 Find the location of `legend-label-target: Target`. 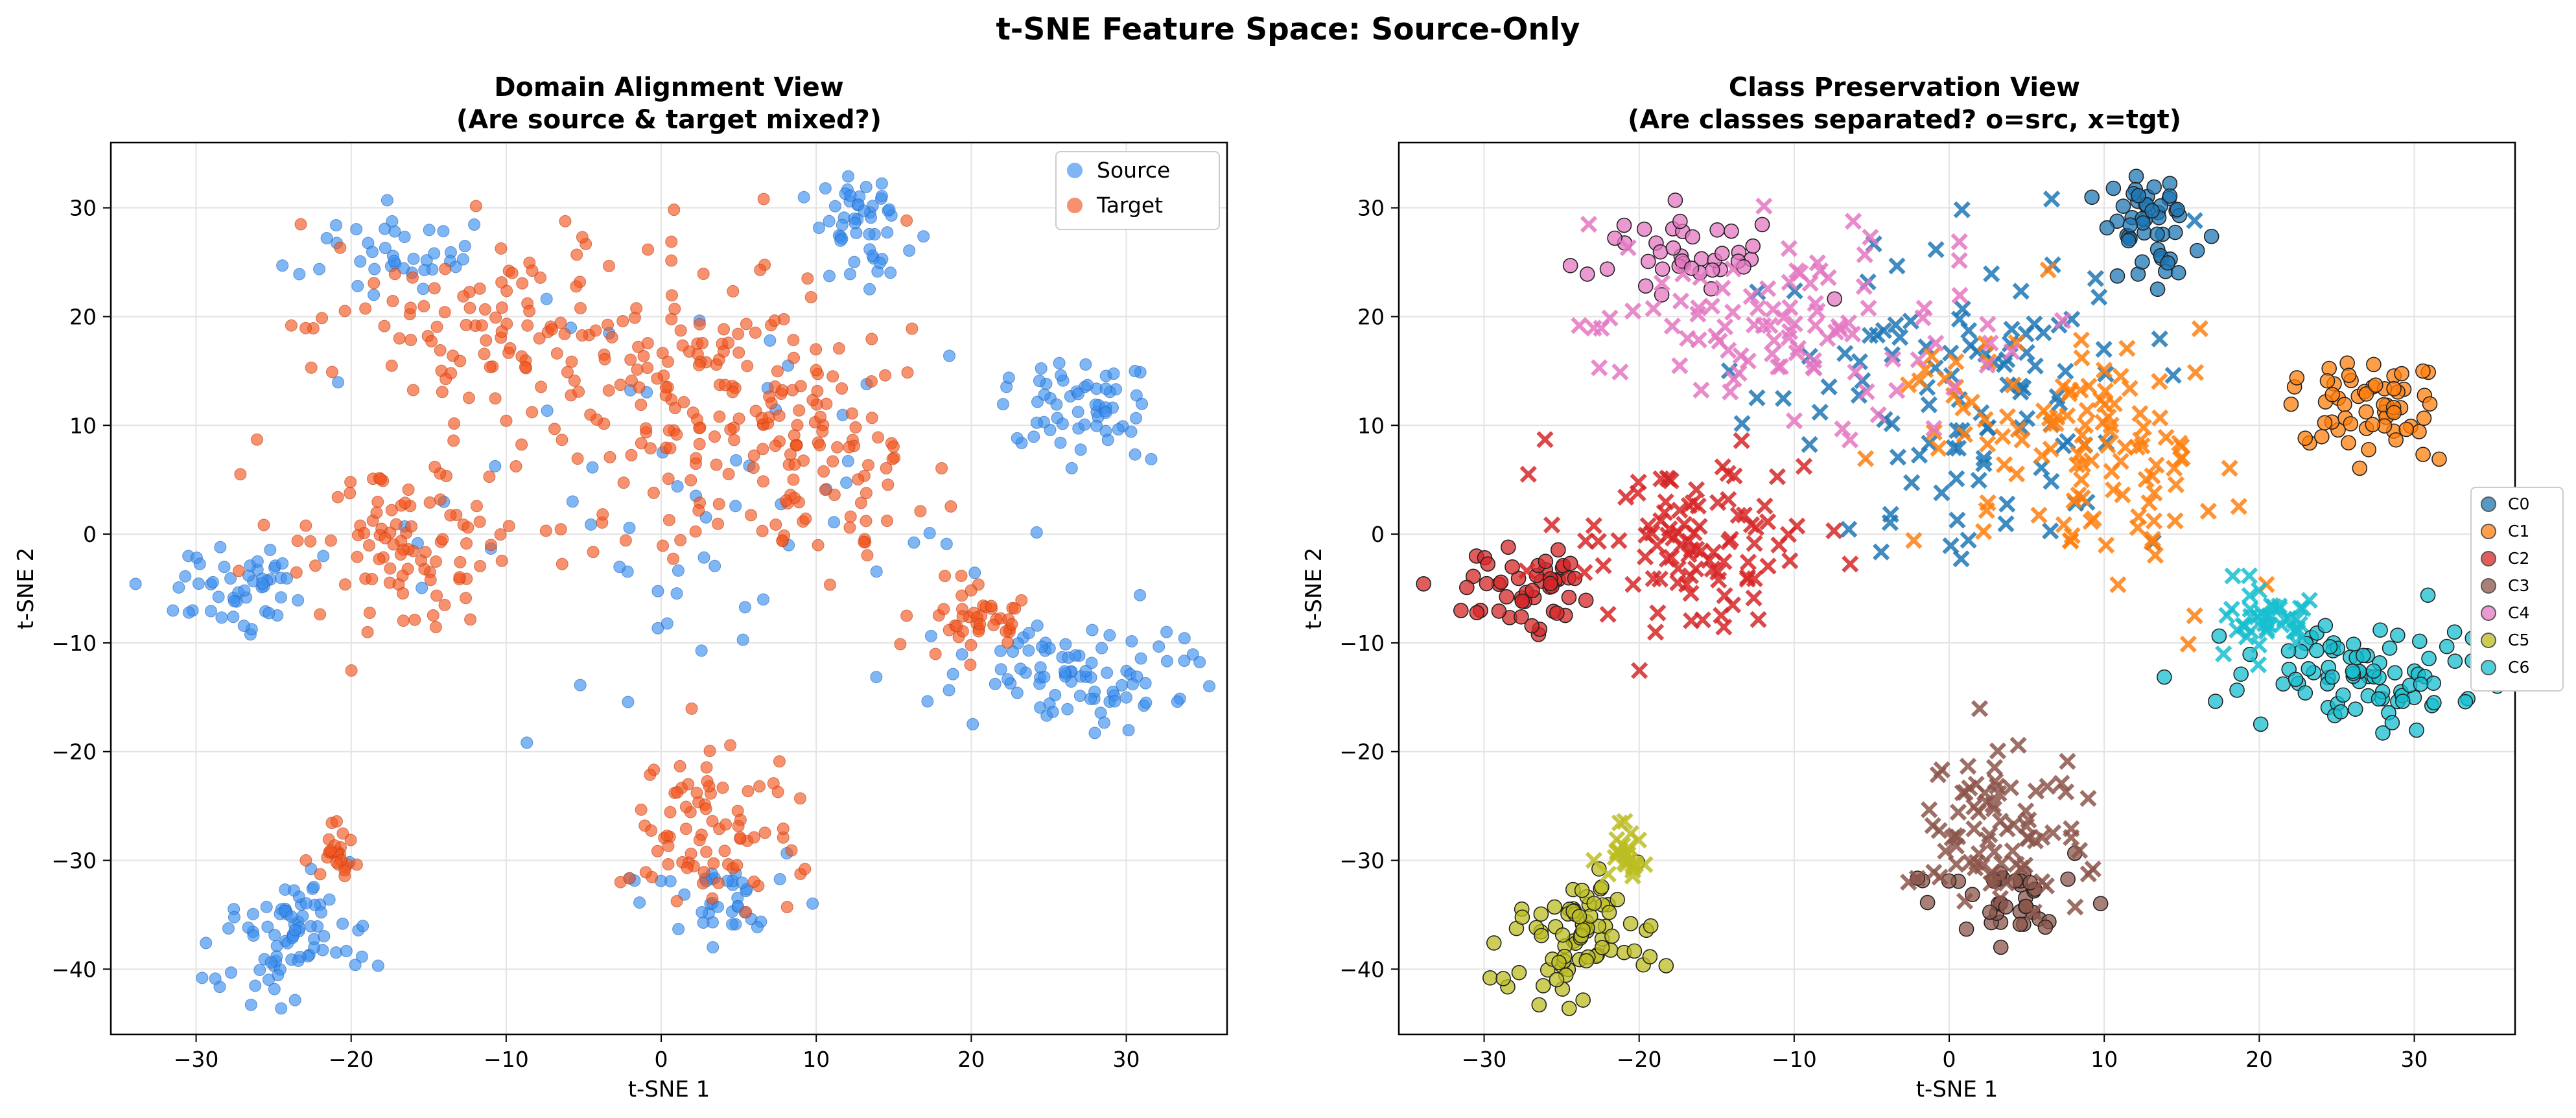

legend-label-target: Target is located at coordinates (1130, 205).